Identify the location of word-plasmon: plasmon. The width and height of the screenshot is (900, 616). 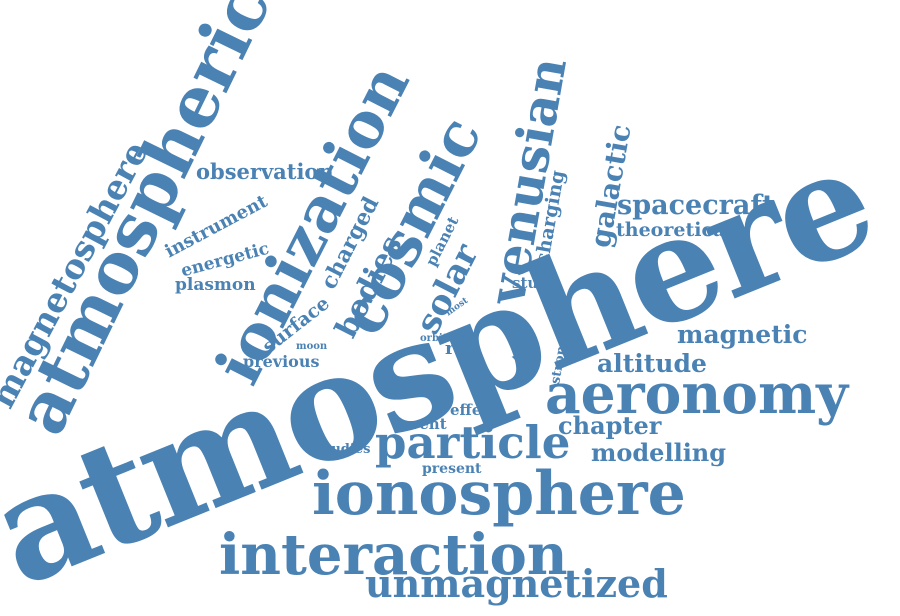
(215, 285).